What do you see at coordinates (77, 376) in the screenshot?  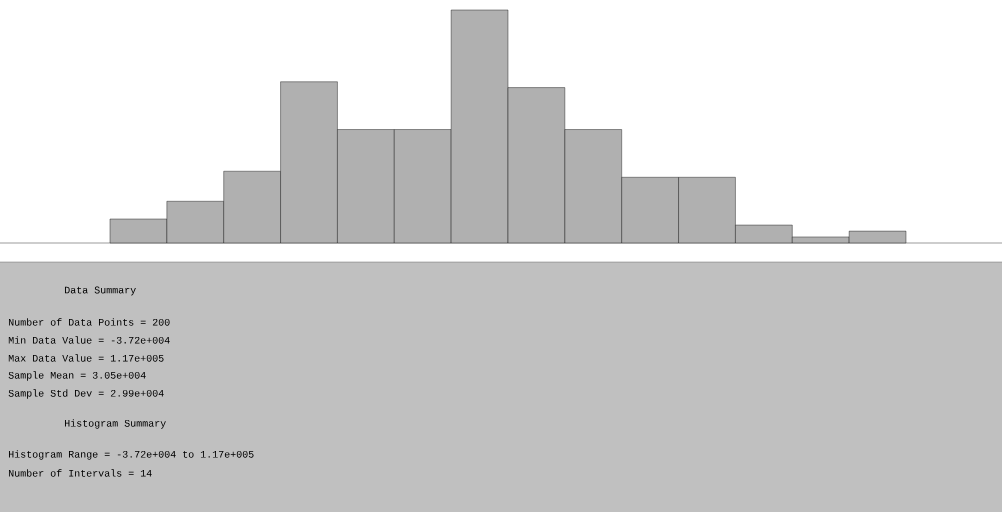 I see `text: Sample Mean = 3.05e+004` at bounding box center [77, 376].